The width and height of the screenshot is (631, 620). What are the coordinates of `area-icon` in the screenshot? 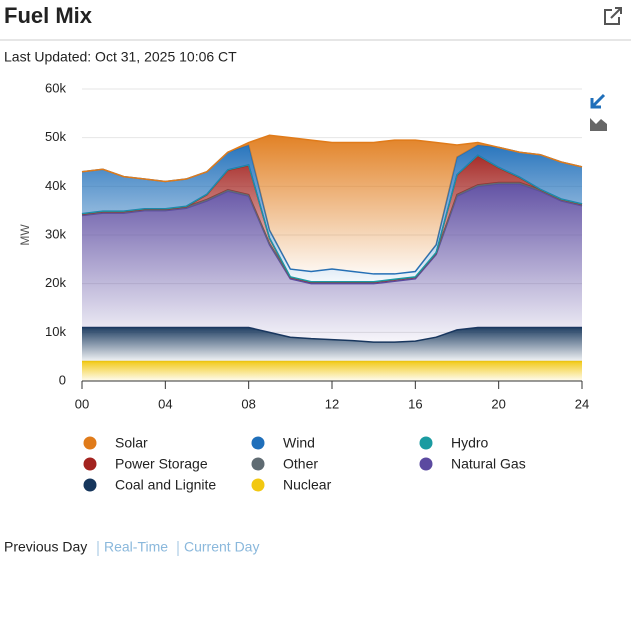 It's located at (598, 124).